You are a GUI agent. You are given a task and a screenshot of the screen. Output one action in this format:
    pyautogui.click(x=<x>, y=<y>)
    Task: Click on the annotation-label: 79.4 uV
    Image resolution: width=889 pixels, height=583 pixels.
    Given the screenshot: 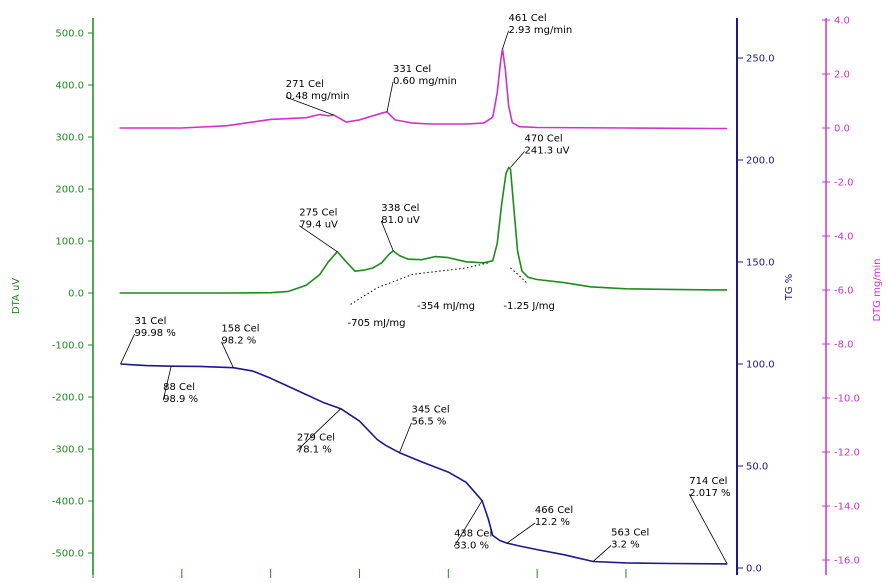 What is the action you would take?
    pyautogui.click(x=318, y=225)
    